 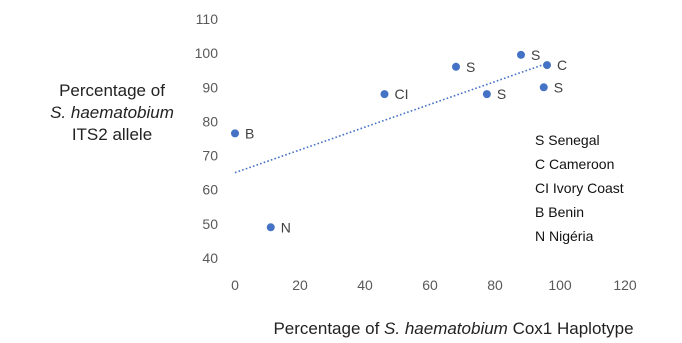 I want to click on legend-entry: N Nigéria, so click(x=564, y=236).